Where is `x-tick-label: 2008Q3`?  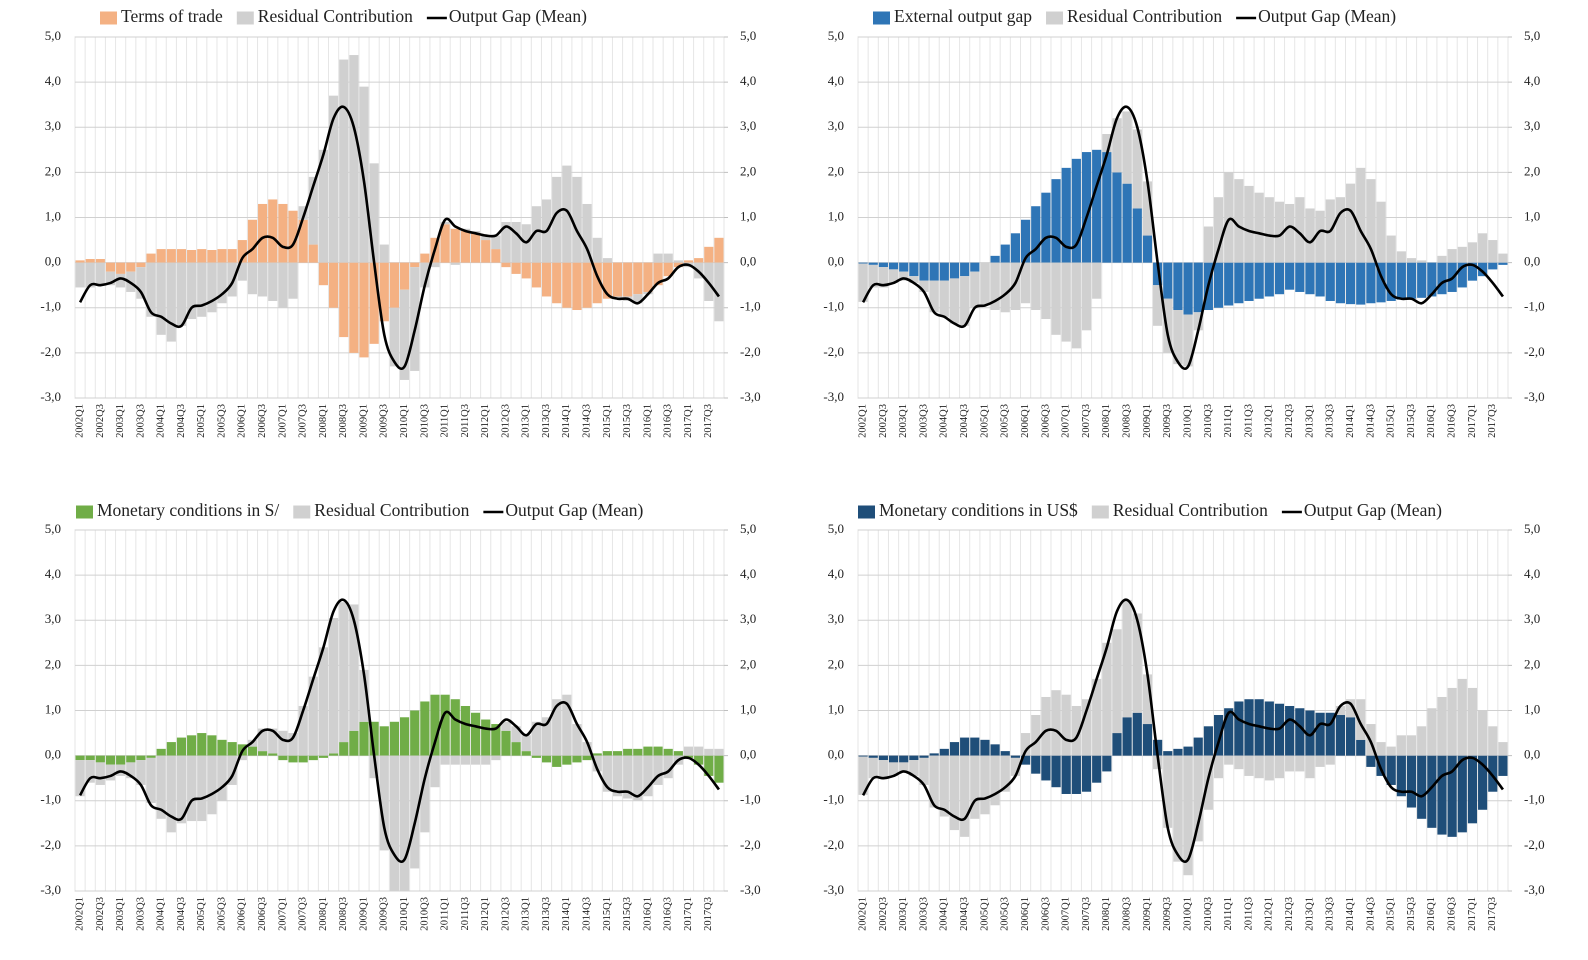 x-tick-label: 2008Q3 is located at coordinates (343, 914).